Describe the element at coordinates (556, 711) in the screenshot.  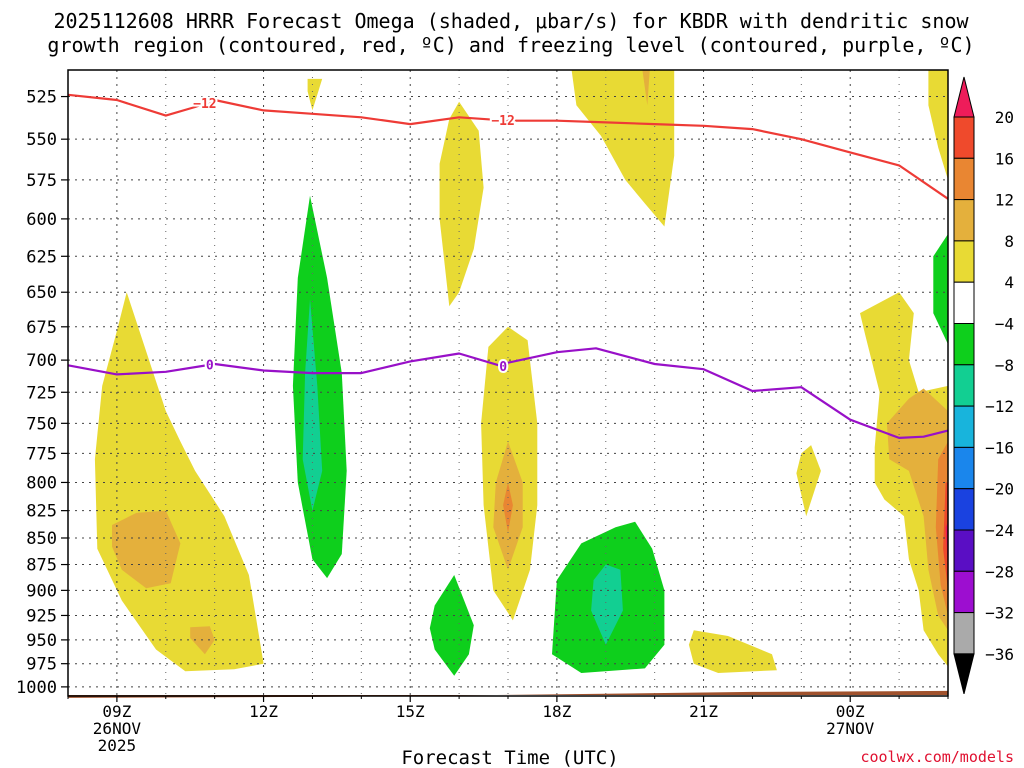
I see `x-tick-label-18Z: 18Z` at that location.